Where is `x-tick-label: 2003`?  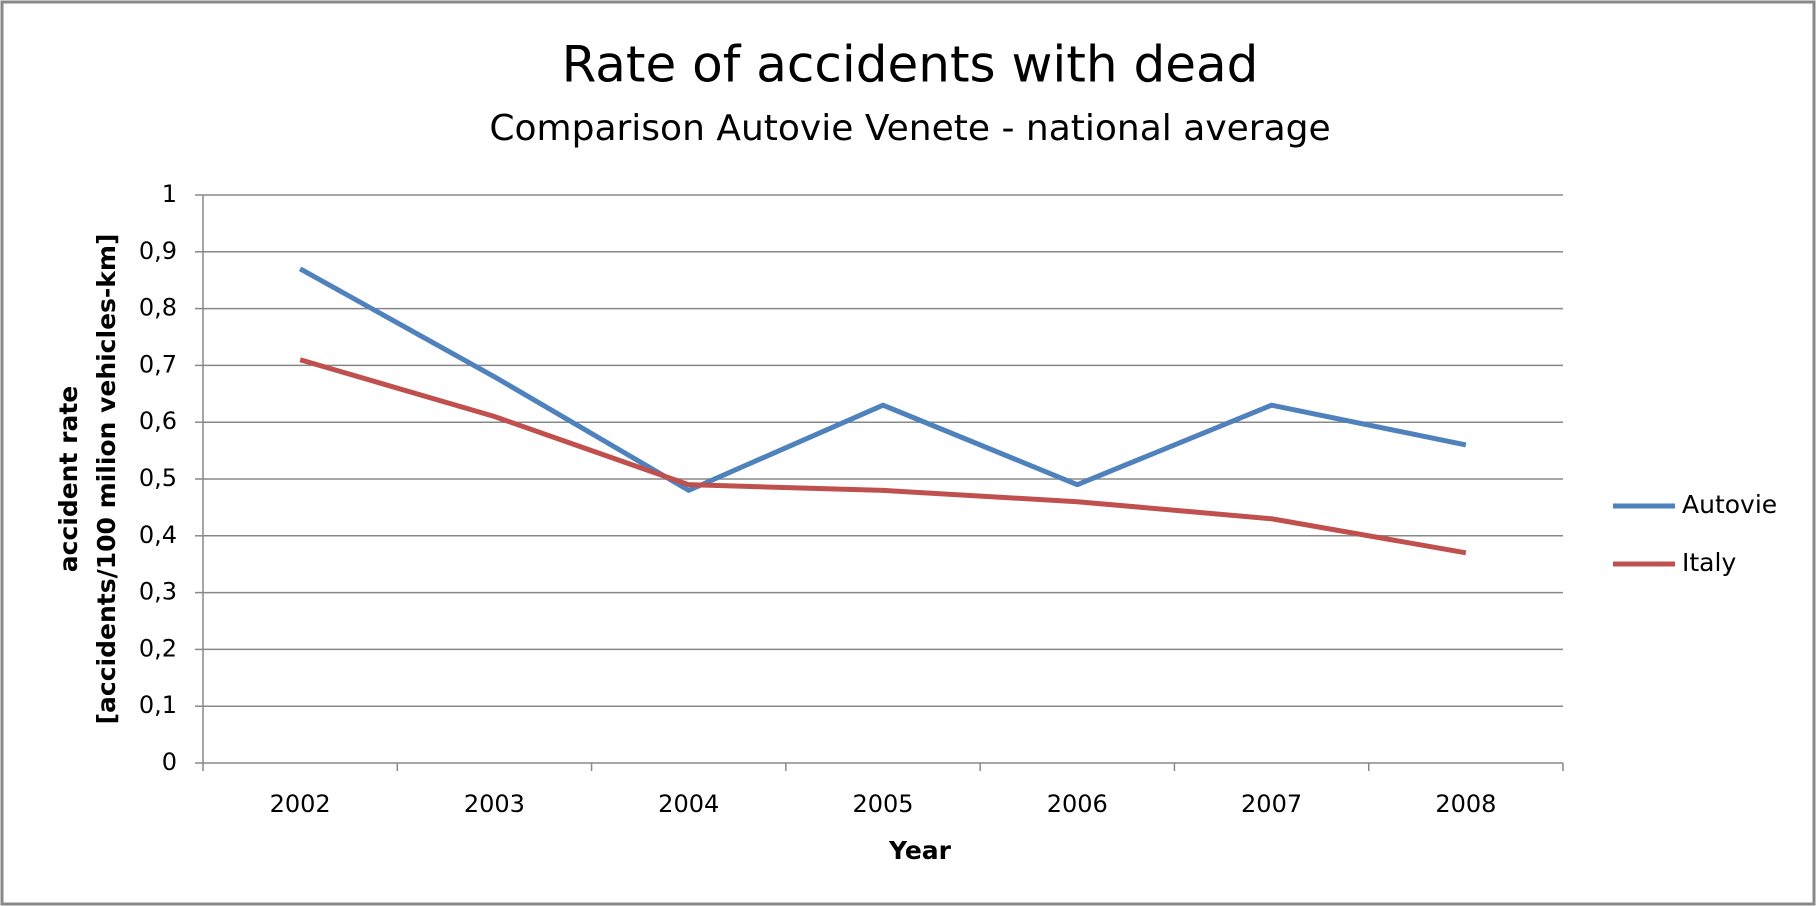 x-tick-label: 2003 is located at coordinates (494, 804).